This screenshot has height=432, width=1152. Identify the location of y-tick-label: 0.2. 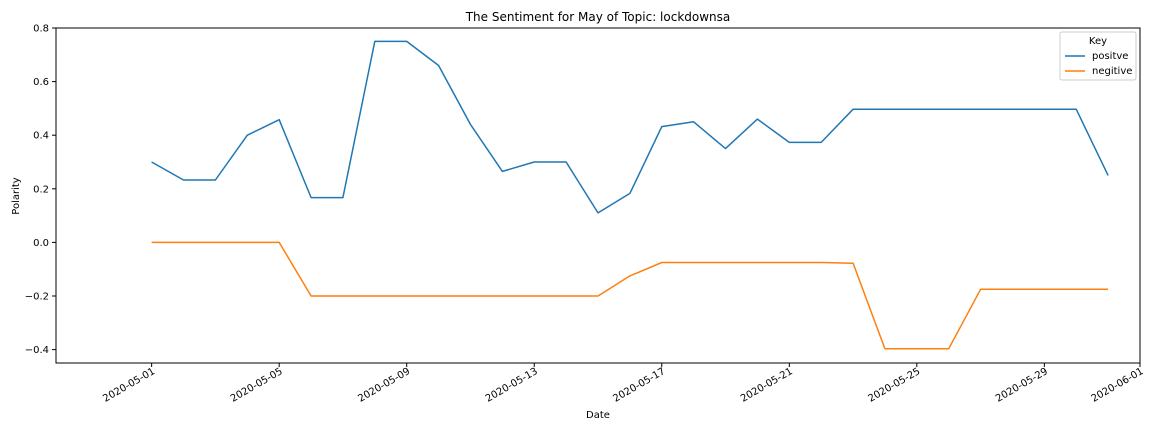
(41, 189).